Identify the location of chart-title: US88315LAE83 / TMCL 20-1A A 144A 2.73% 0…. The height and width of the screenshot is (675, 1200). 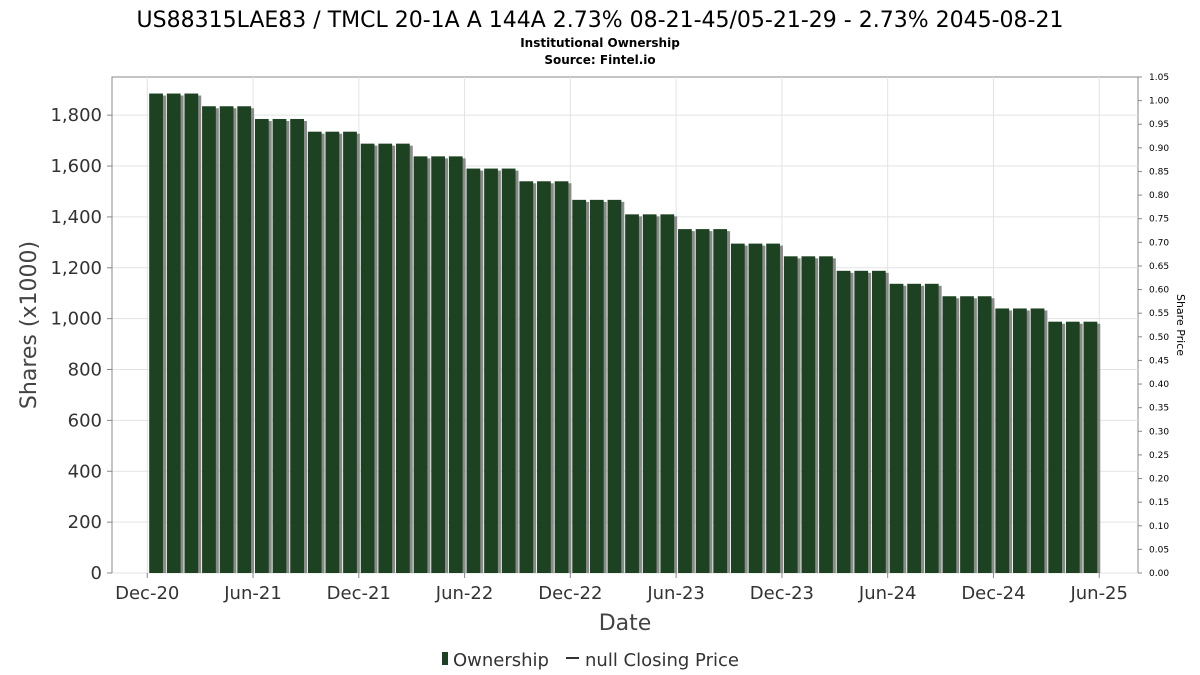
(600, 20).